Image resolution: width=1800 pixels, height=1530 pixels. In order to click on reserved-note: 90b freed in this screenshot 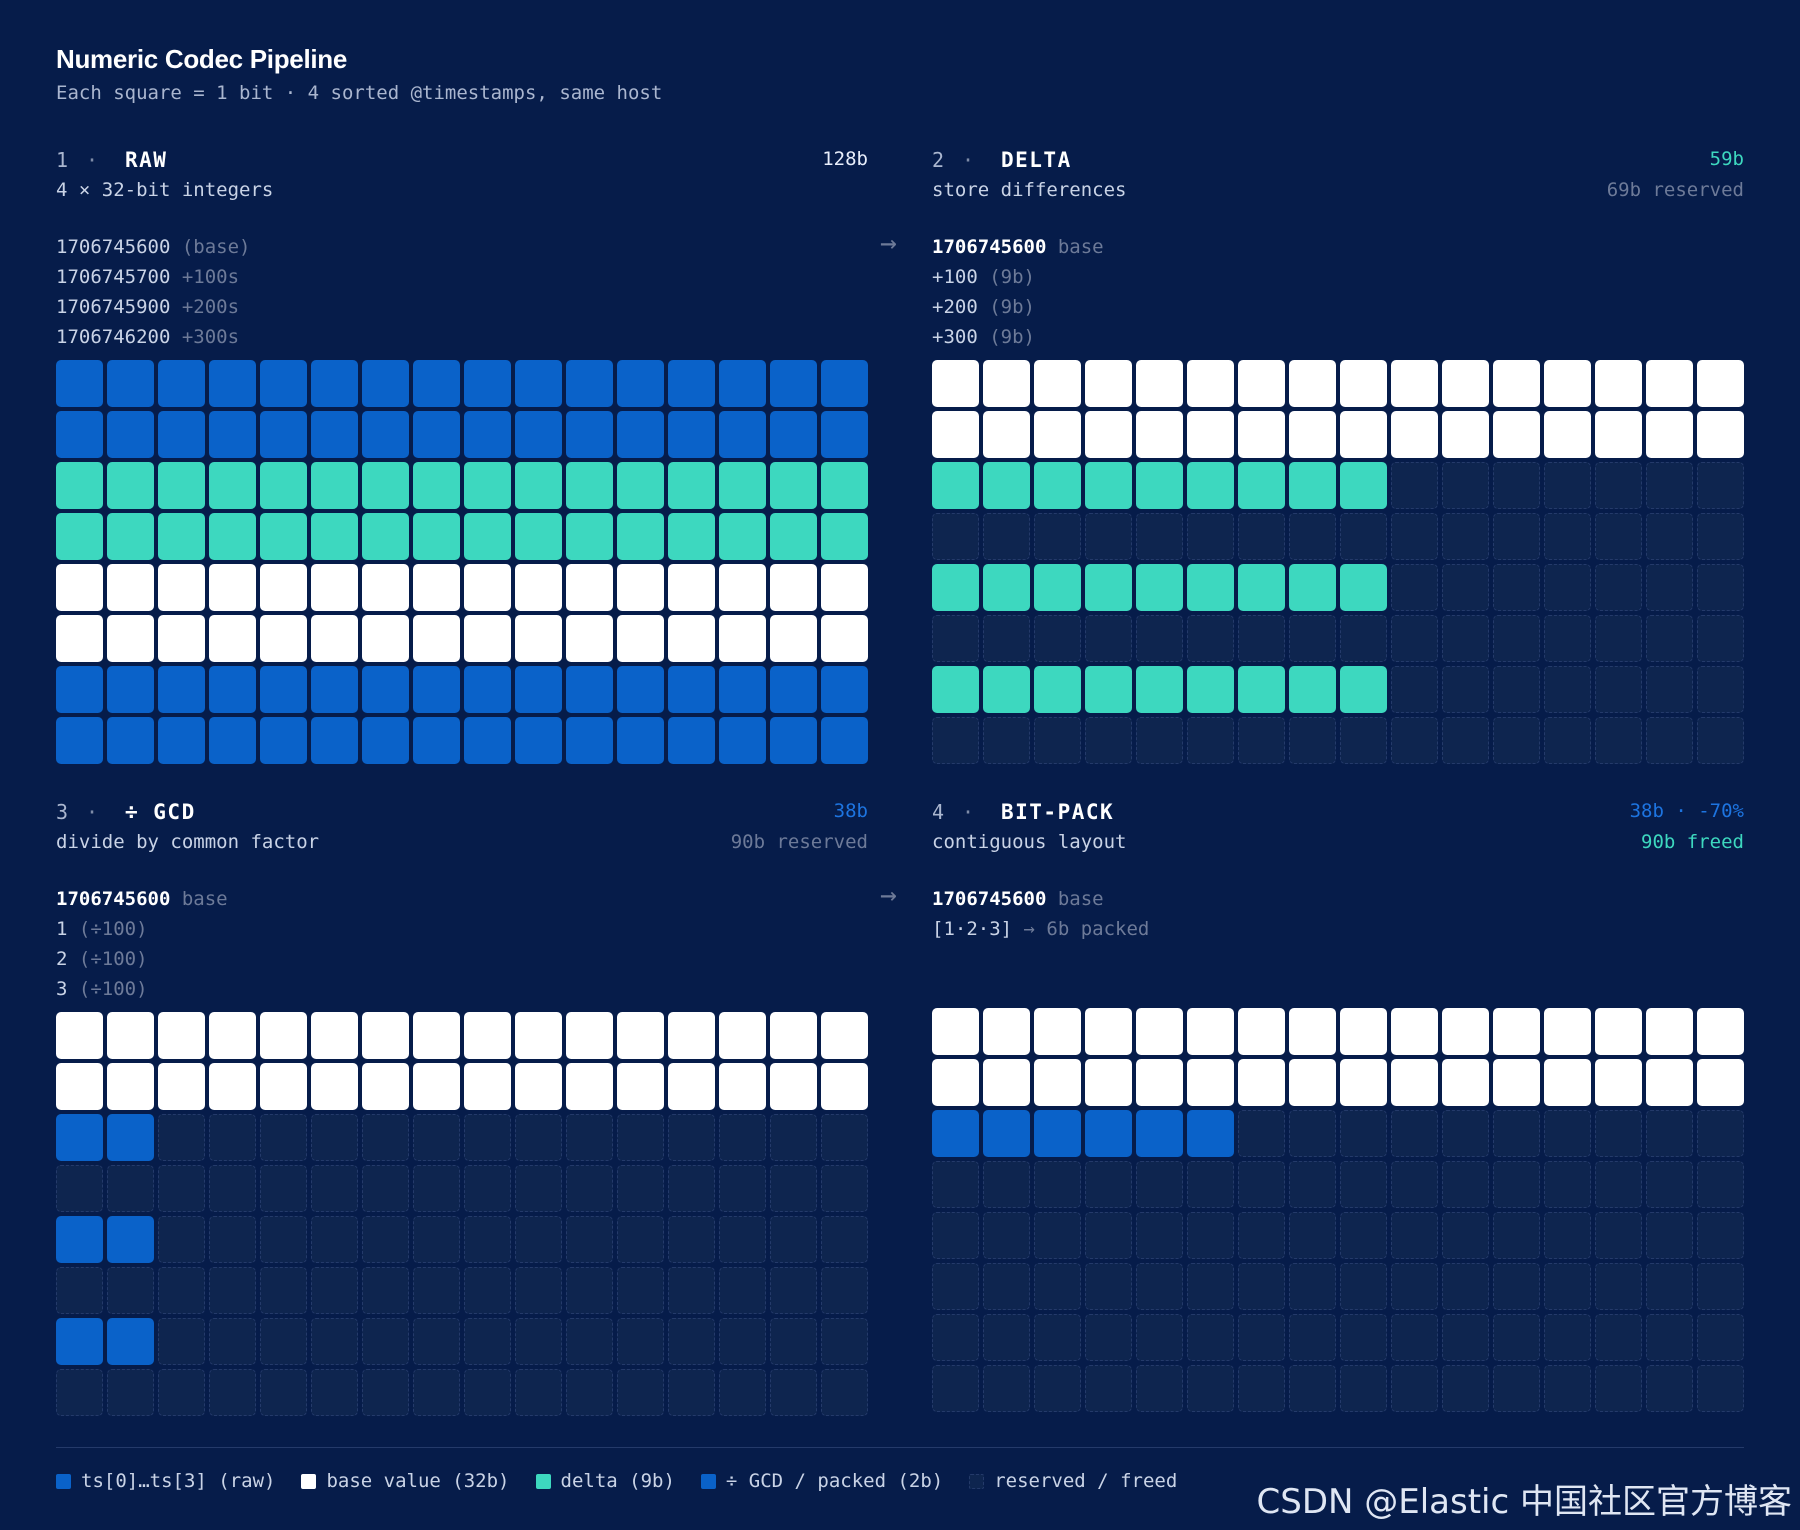, I will do `click(1692, 842)`.